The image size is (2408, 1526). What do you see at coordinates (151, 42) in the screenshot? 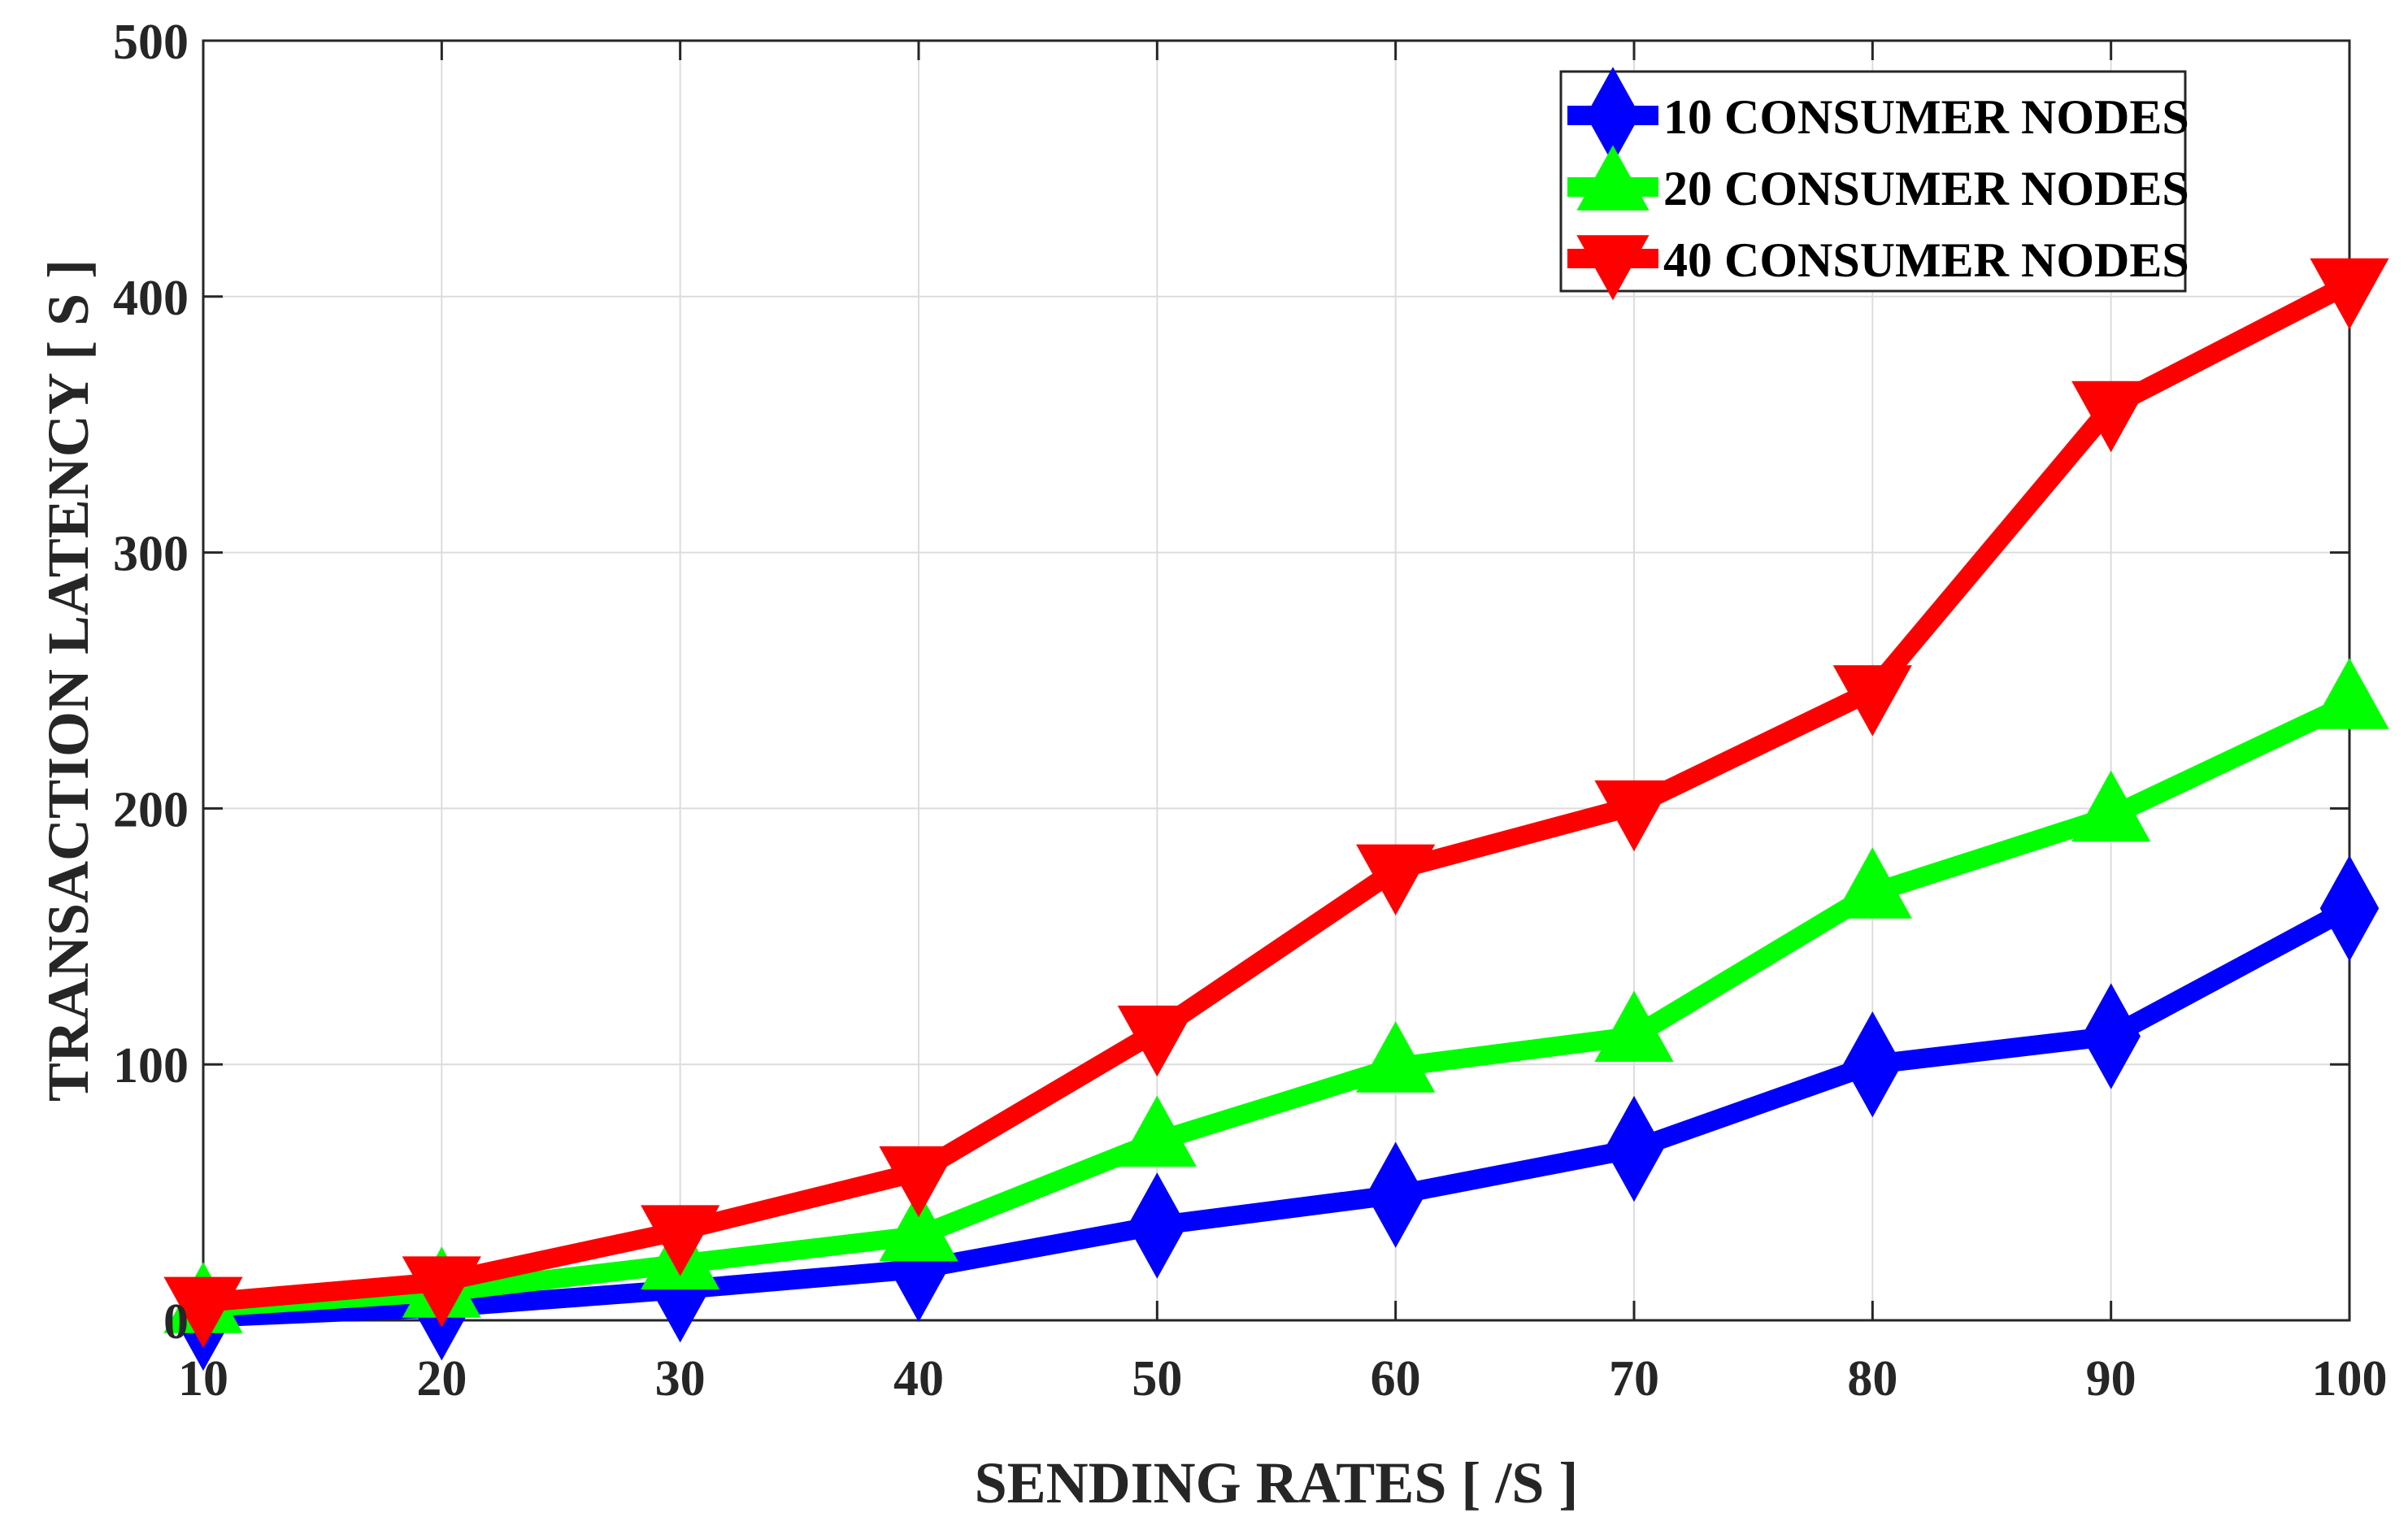
I see `y-tick-label: 500` at bounding box center [151, 42].